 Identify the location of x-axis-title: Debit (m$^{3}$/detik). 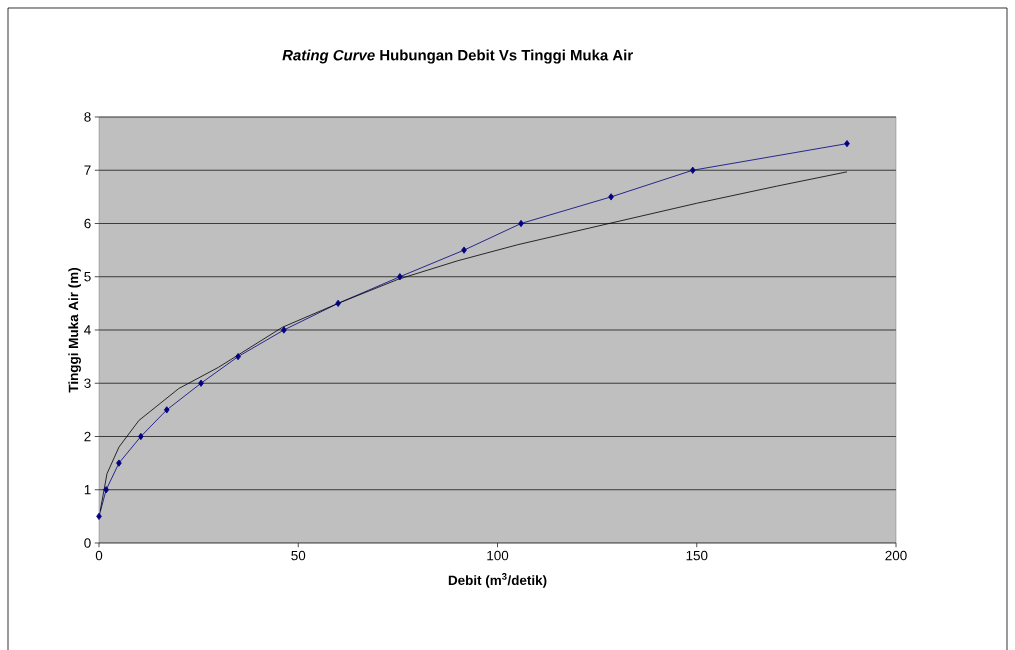
(497, 580).